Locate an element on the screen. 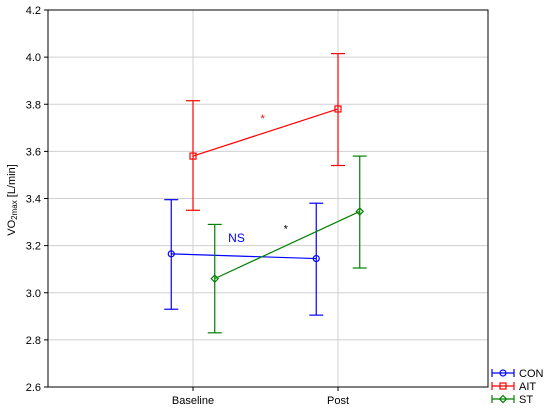 The image size is (550, 415). series-con is located at coordinates (244, 257).